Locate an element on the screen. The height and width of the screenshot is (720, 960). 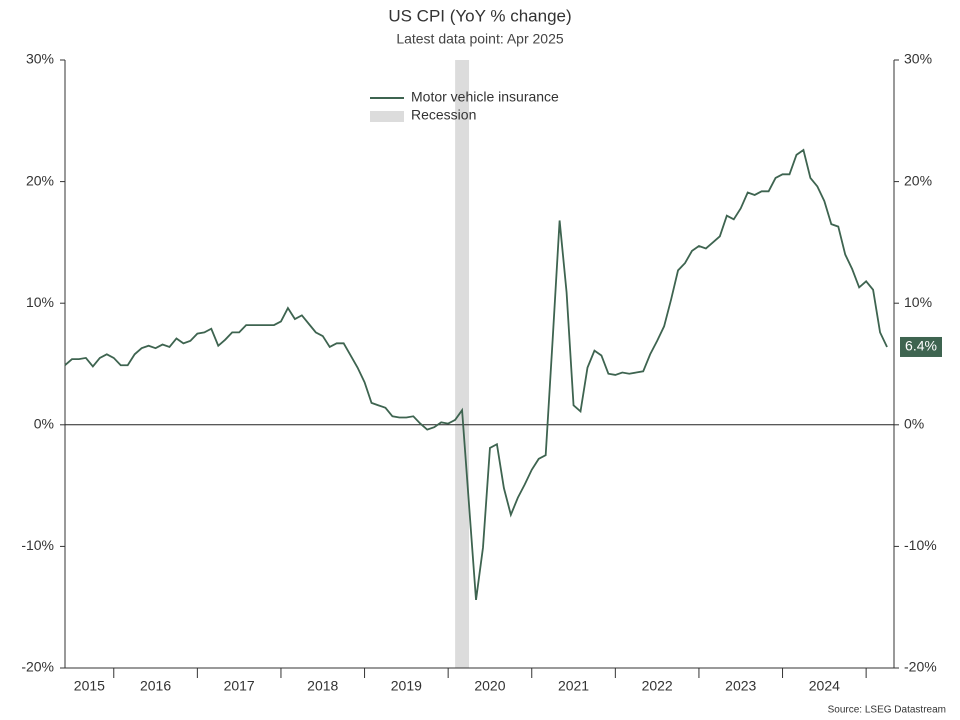
end-label-box is located at coordinates (921, 346).